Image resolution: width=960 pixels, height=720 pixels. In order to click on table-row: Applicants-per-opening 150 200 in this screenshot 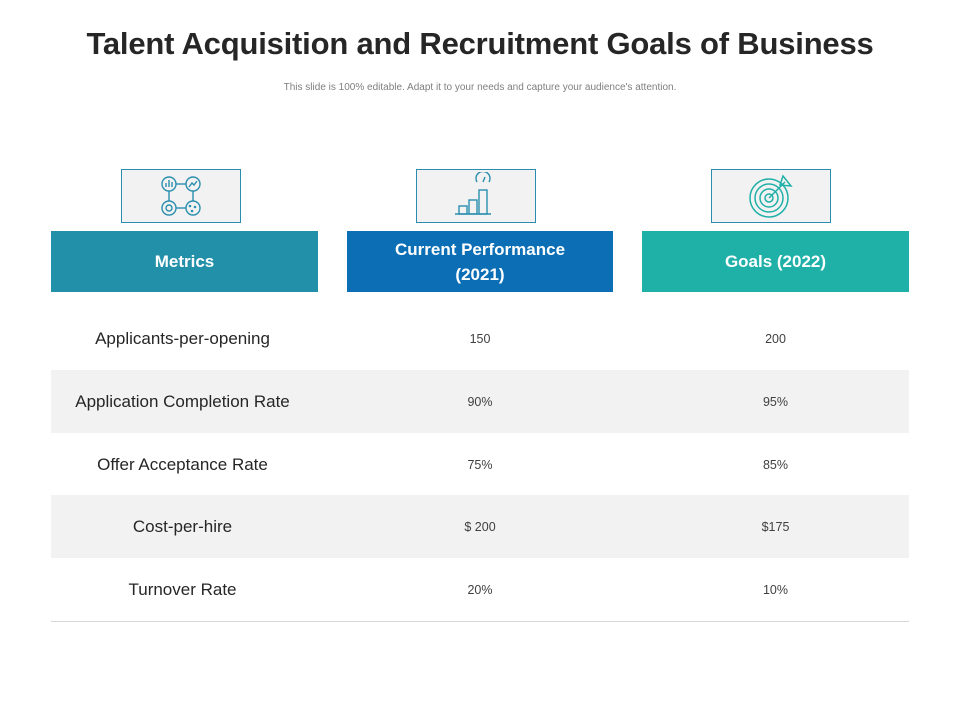, I will do `click(480, 338)`.